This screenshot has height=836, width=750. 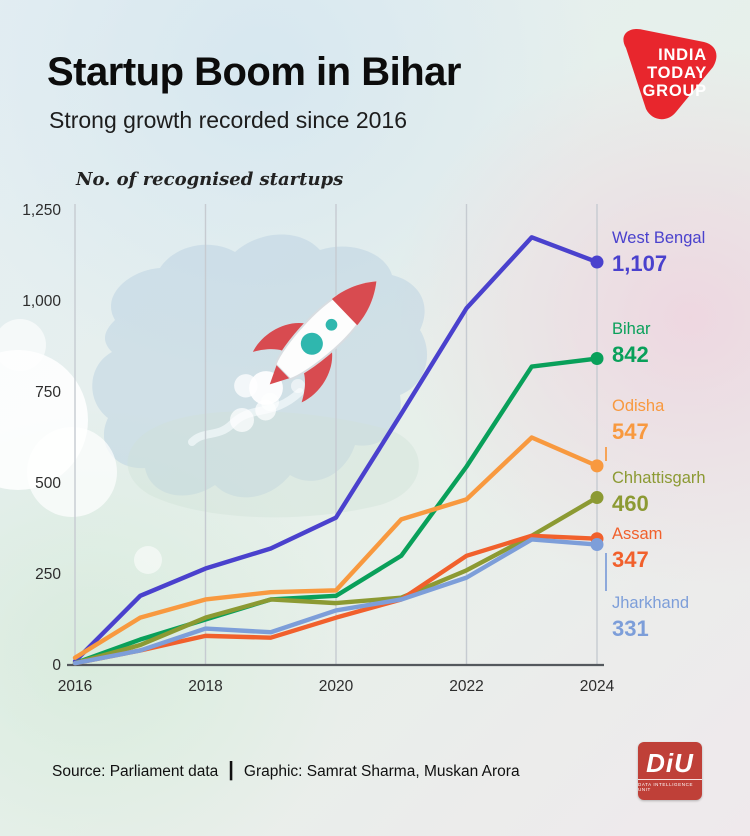 I want to click on series-endpoint-chhattisgarh, so click(x=597, y=498).